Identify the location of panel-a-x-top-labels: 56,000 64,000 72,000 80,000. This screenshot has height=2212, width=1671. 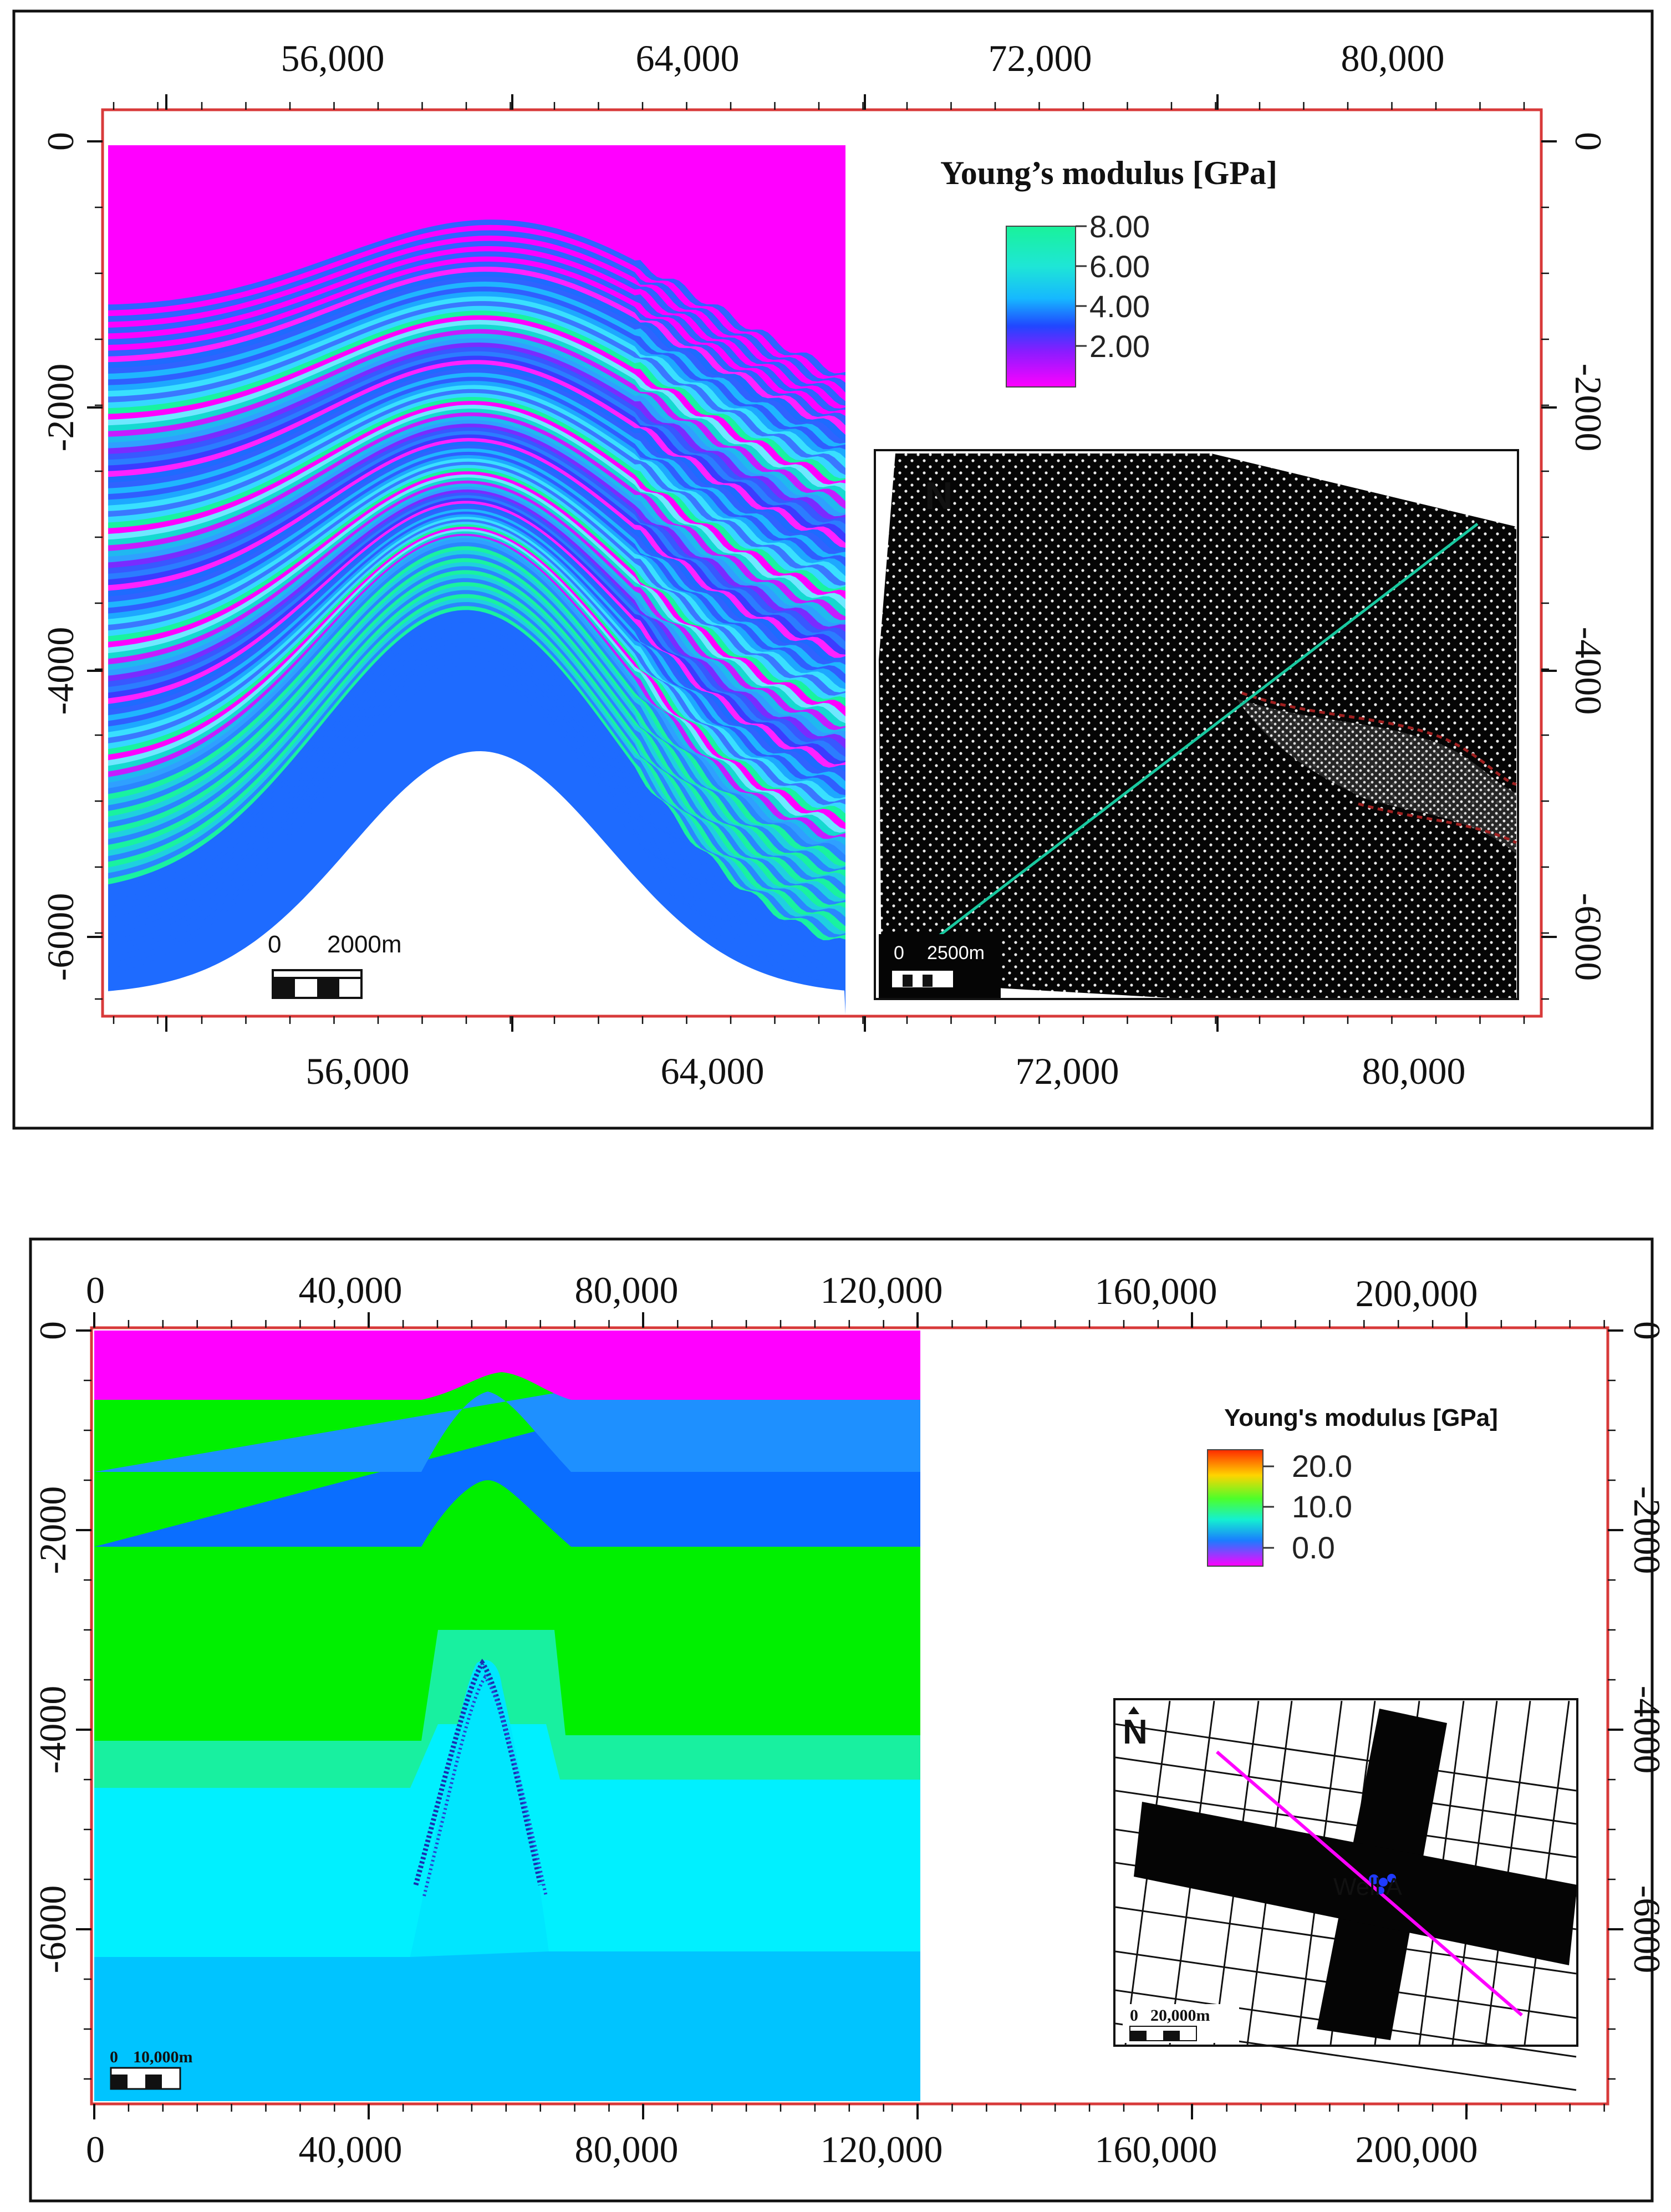
(863, 58).